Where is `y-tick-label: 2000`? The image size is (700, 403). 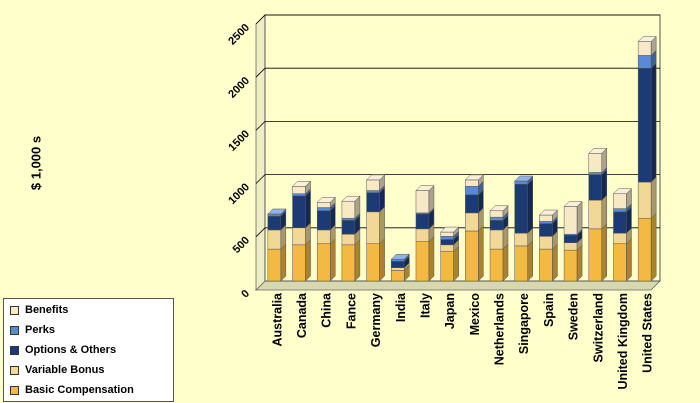
y-tick-label: 2000 is located at coordinates (239, 88).